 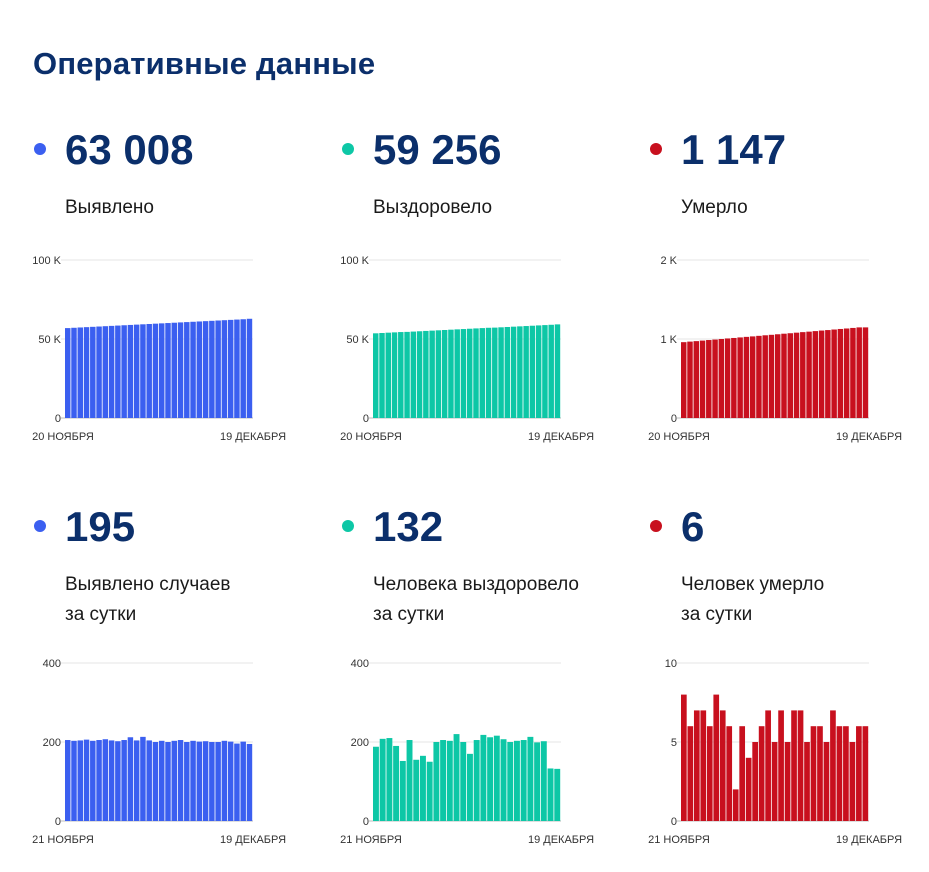 What do you see at coordinates (408, 526) in the screenshot?
I see `stat-value: 132` at bounding box center [408, 526].